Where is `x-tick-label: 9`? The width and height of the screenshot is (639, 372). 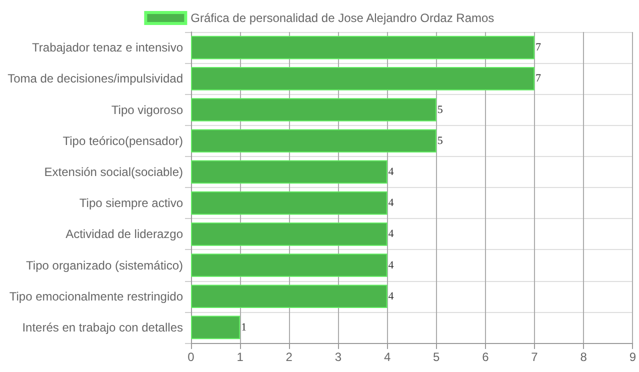
x-tick-label: 9 is located at coordinates (632, 357).